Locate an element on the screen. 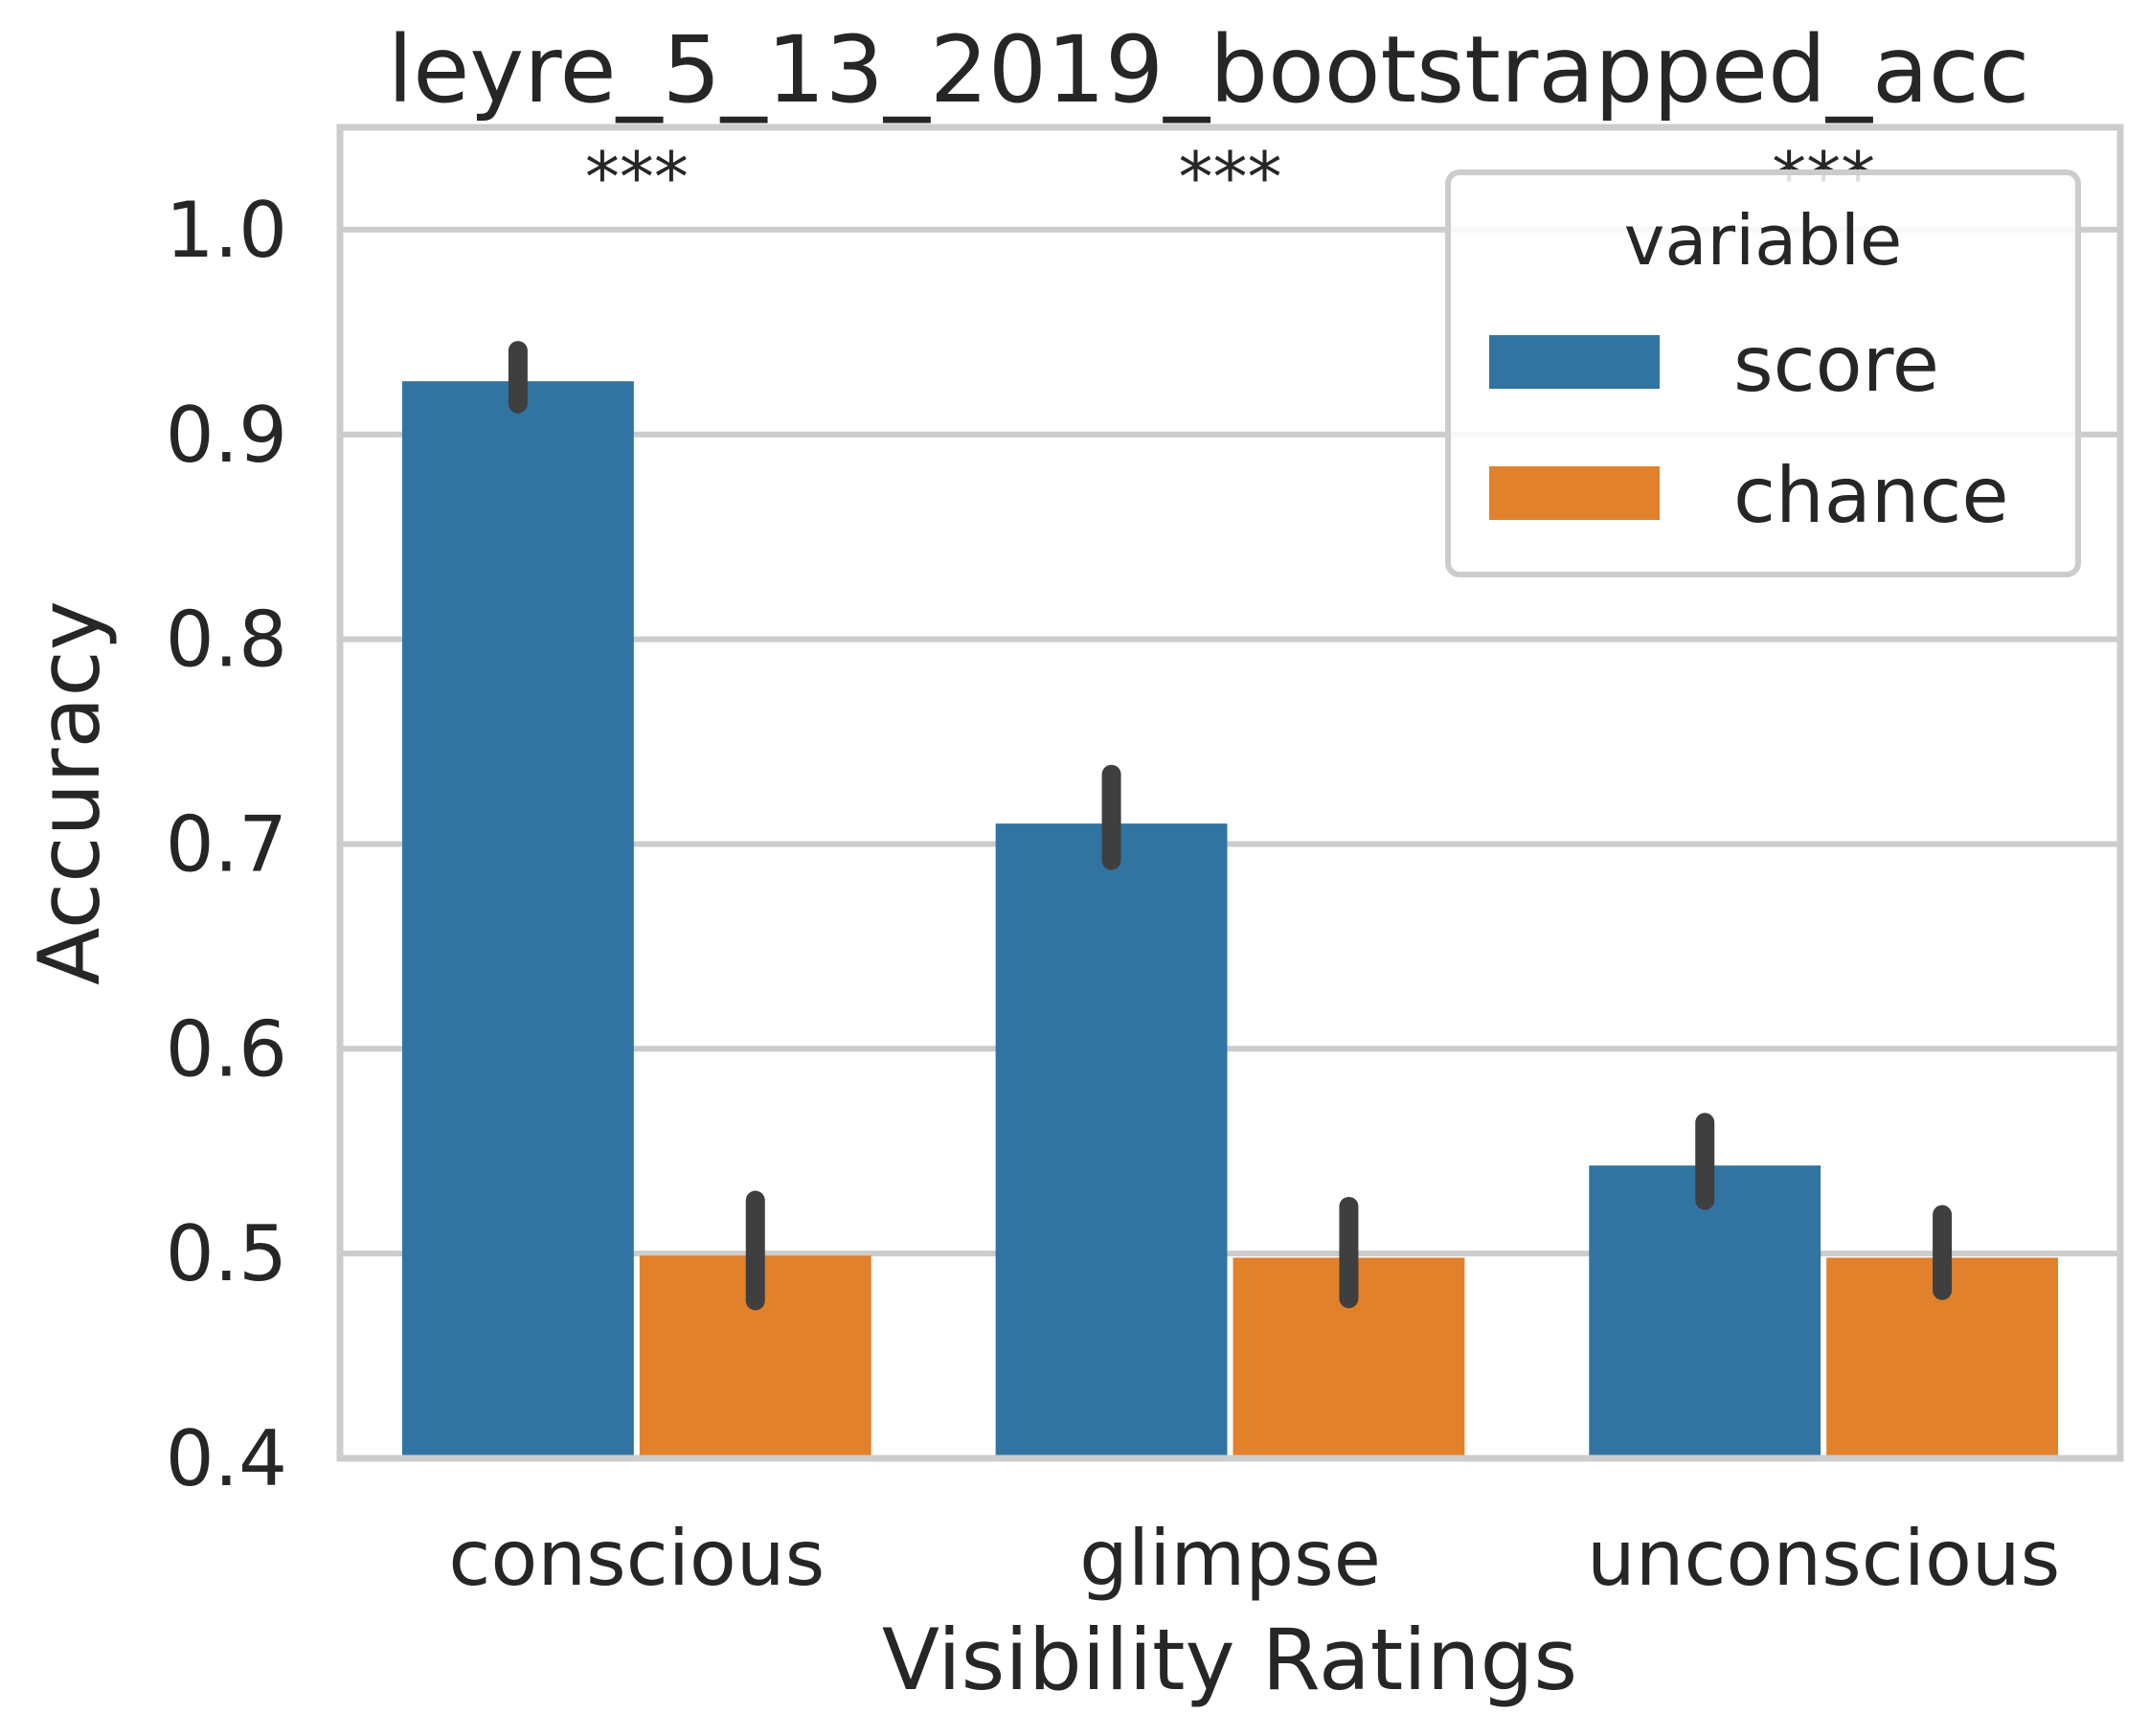  chart-title: leyre_5_13_2019_bootstrapped_acc is located at coordinates (1209, 70).